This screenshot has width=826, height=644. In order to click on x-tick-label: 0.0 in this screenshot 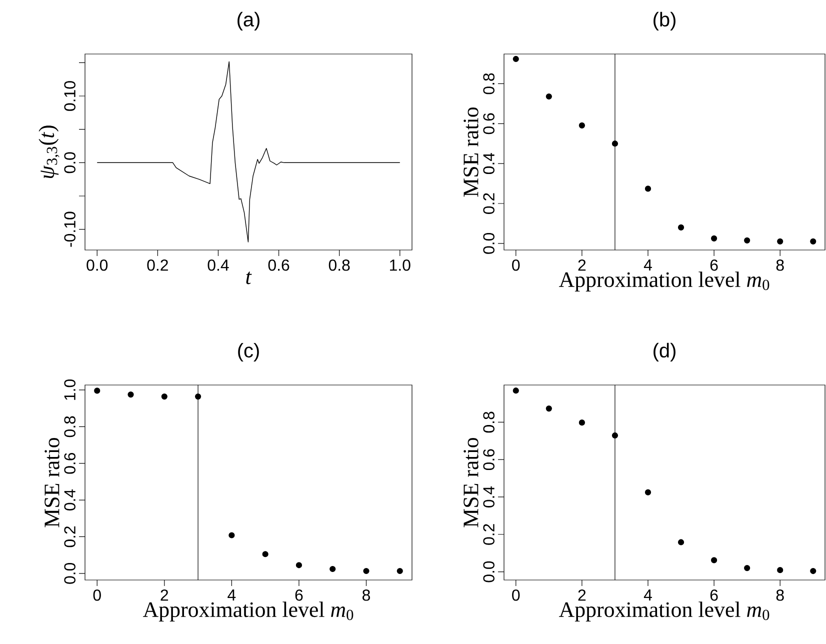, I will do `click(97, 265)`.